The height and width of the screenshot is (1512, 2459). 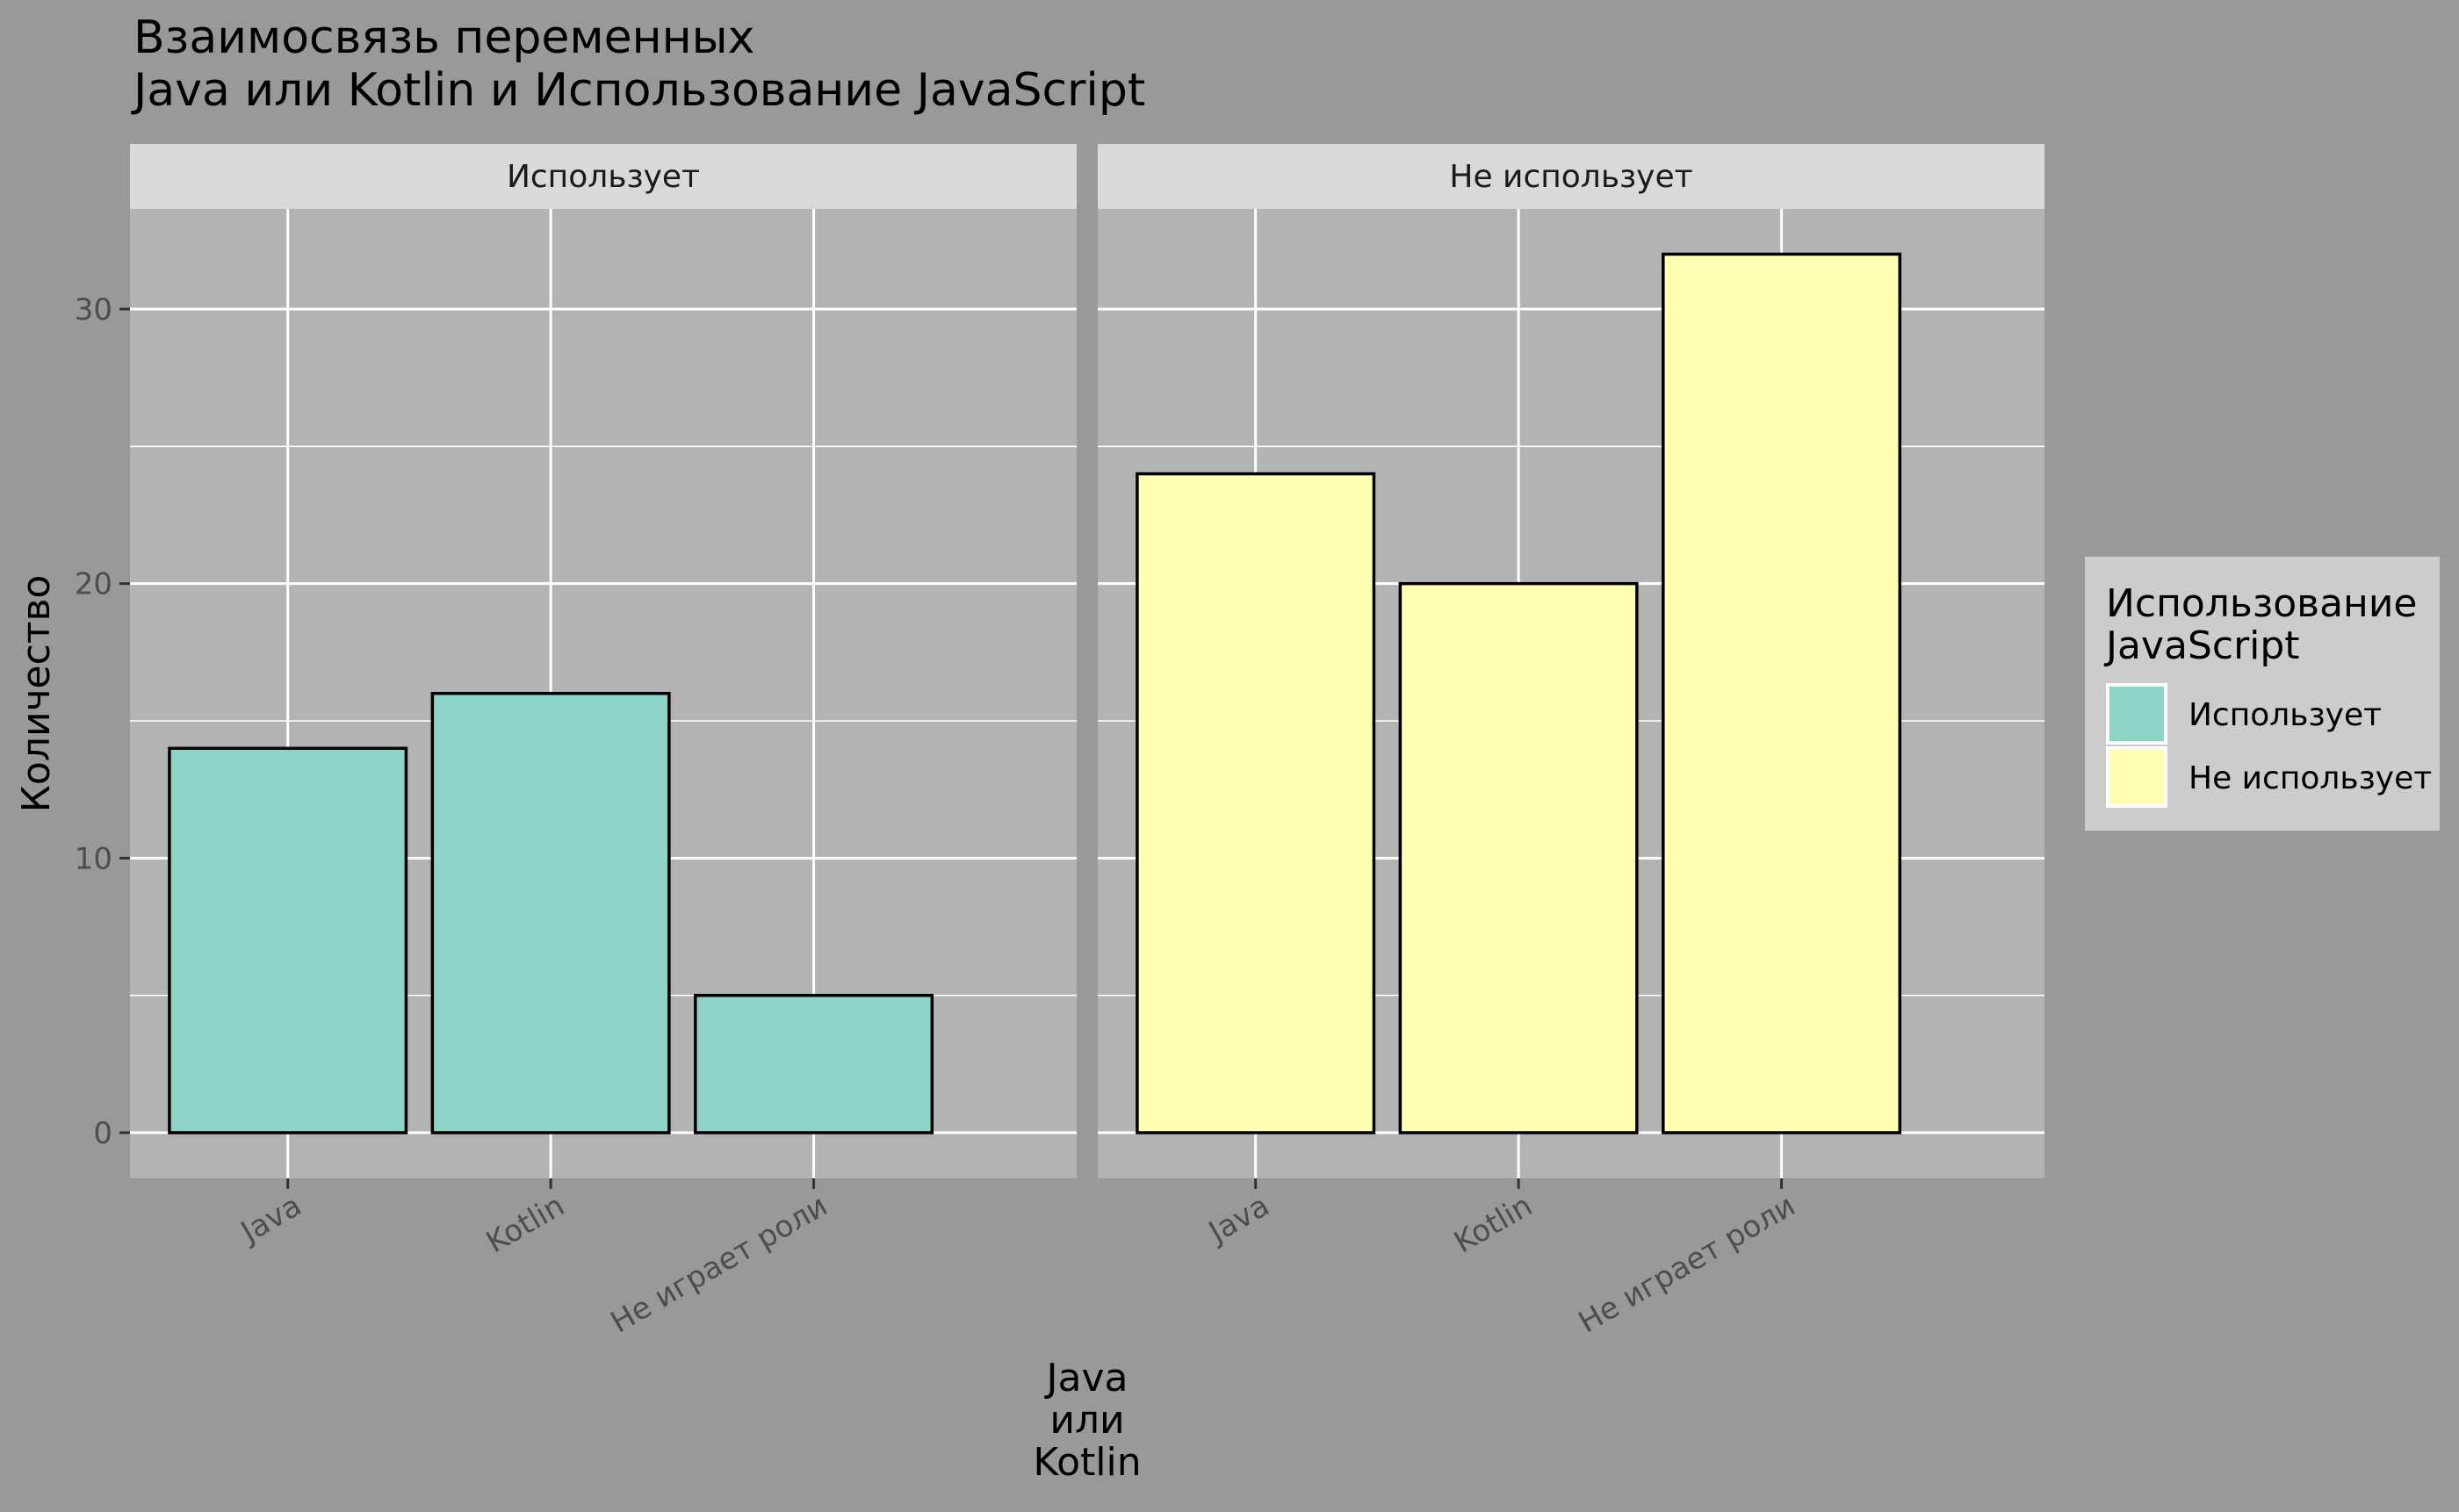 What do you see at coordinates (2262, 603) in the screenshot?
I see `legend-title-line: Использование` at bounding box center [2262, 603].